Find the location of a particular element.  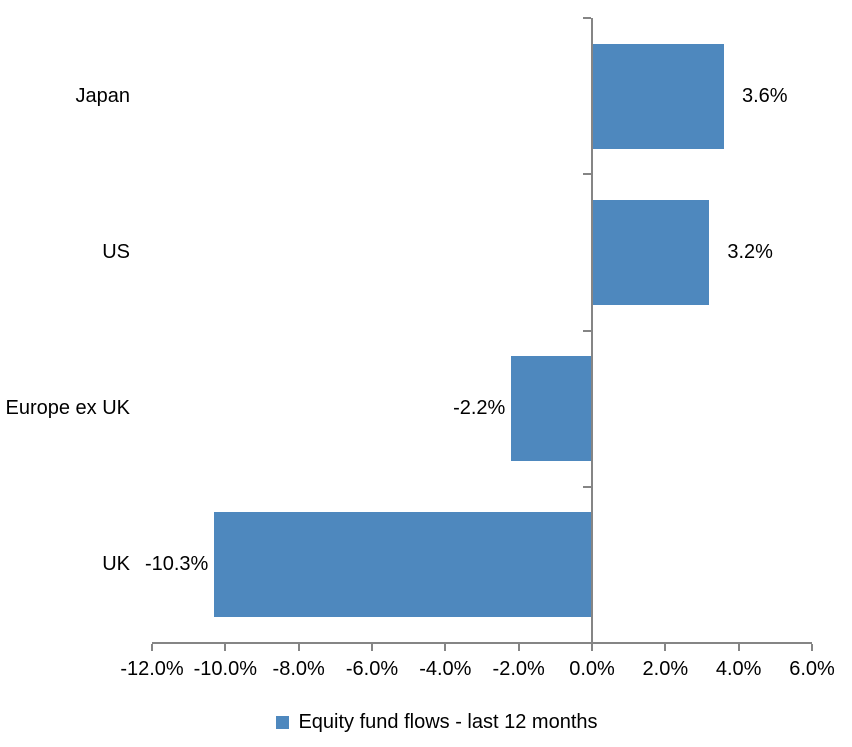

x-tick-label: -4.0% is located at coordinates (445, 669).